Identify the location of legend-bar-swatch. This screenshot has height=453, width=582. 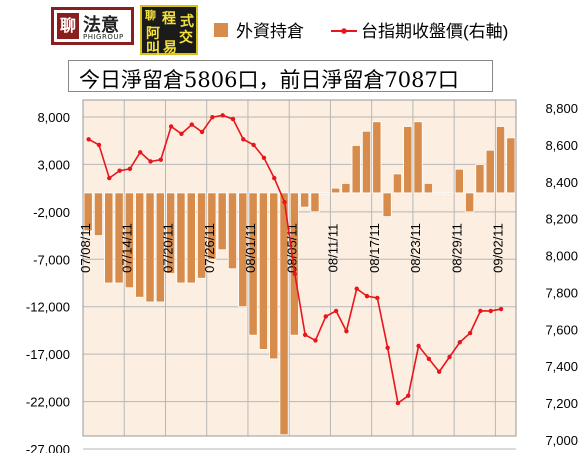
(221, 30).